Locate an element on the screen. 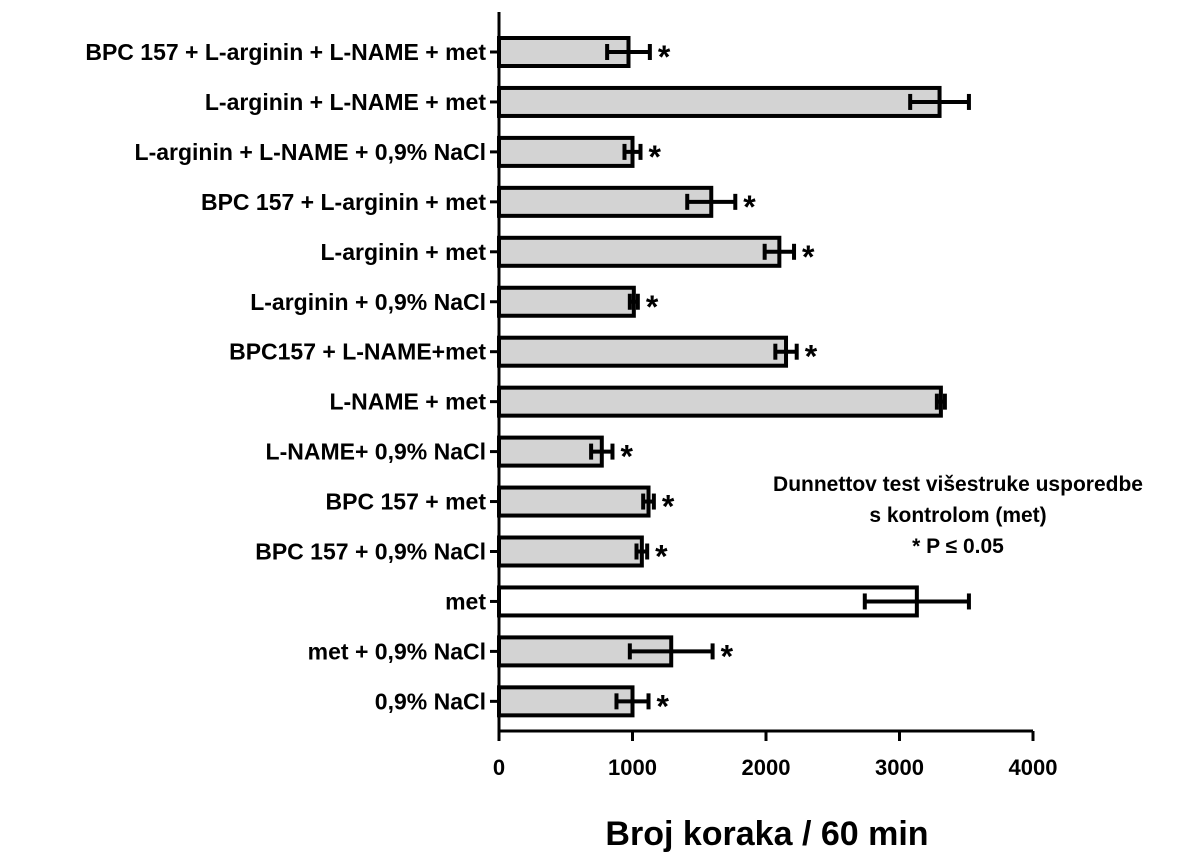 The width and height of the screenshot is (1177, 852). category-label: L-NAME + met is located at coordinates (407, 402).